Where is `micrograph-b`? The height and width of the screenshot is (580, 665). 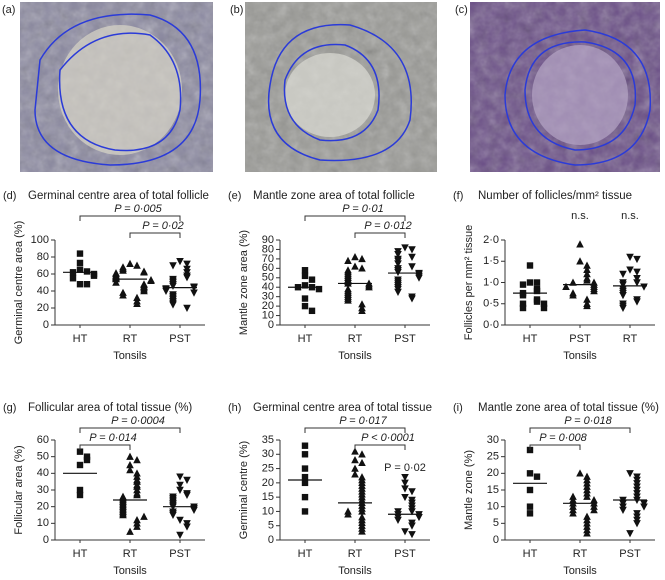 micrograph-b is located at coordinates (341, 87).